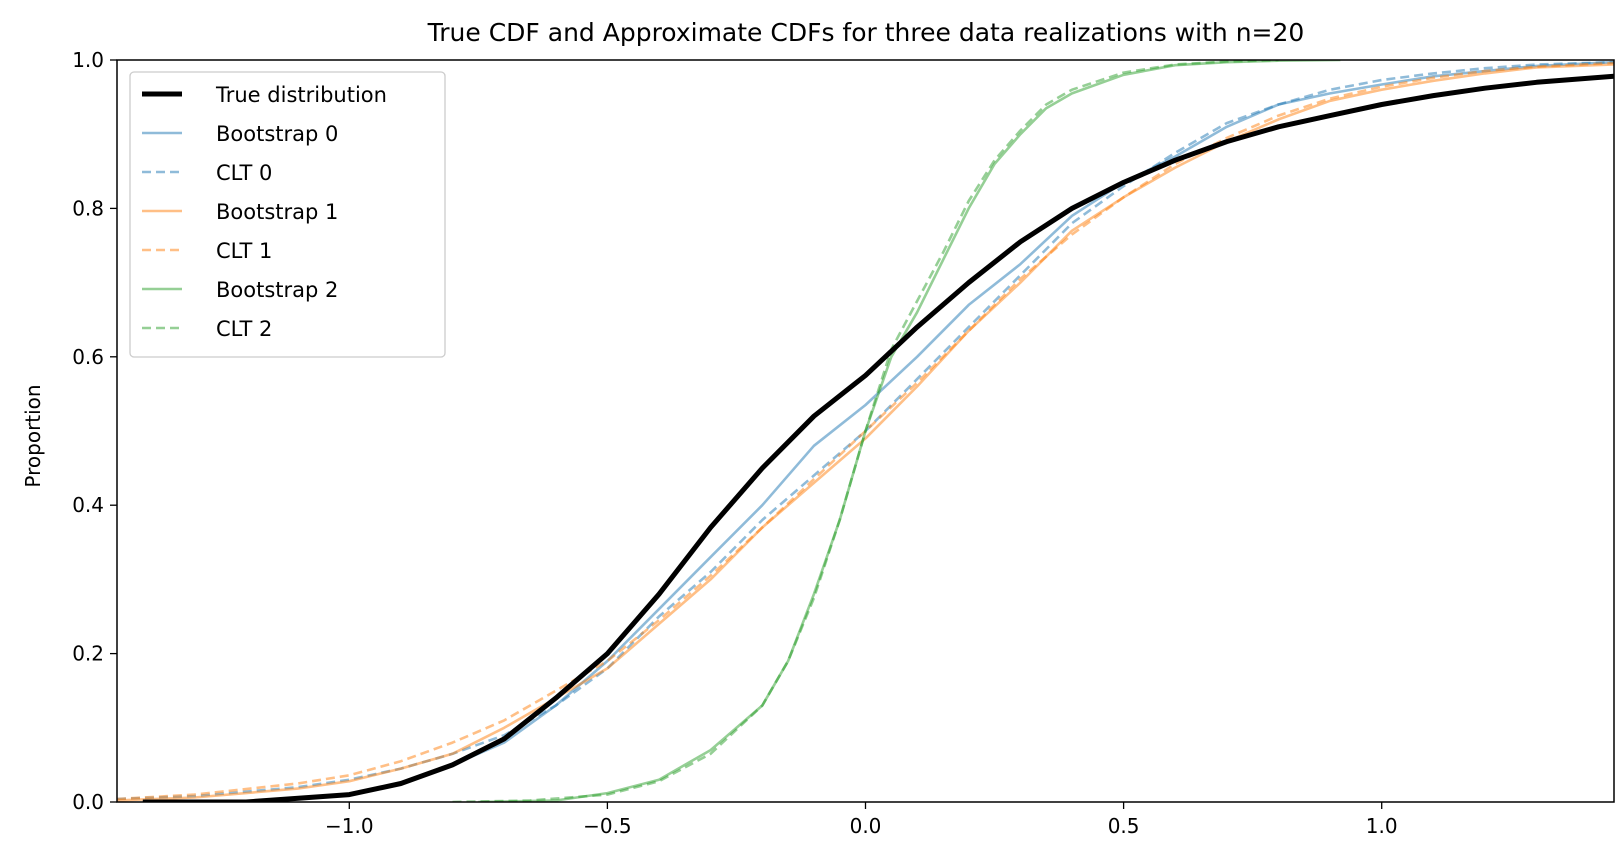 The height and width of the screenshot is (862, 1624). What do you see at coordinates (607, 826) in the screenshot?
I see `x-tick-label: −0.5` at bounding box center [607, 826].